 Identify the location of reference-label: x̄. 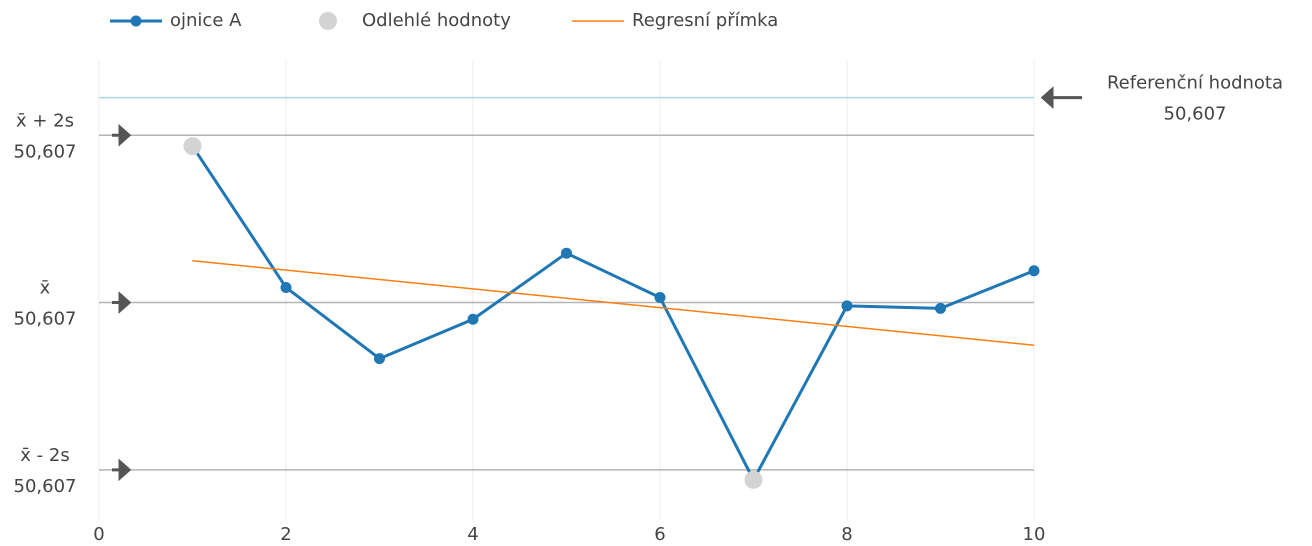
(45, 288).